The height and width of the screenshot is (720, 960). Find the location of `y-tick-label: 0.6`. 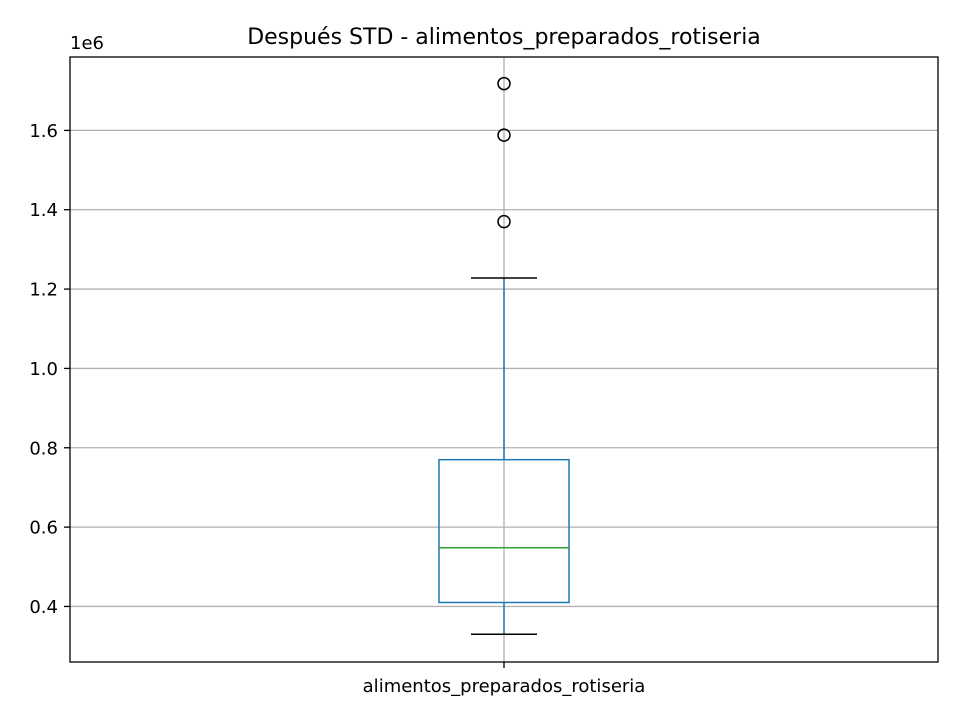

y-tick-label: 0.6 is located at coordinates (43, 528).